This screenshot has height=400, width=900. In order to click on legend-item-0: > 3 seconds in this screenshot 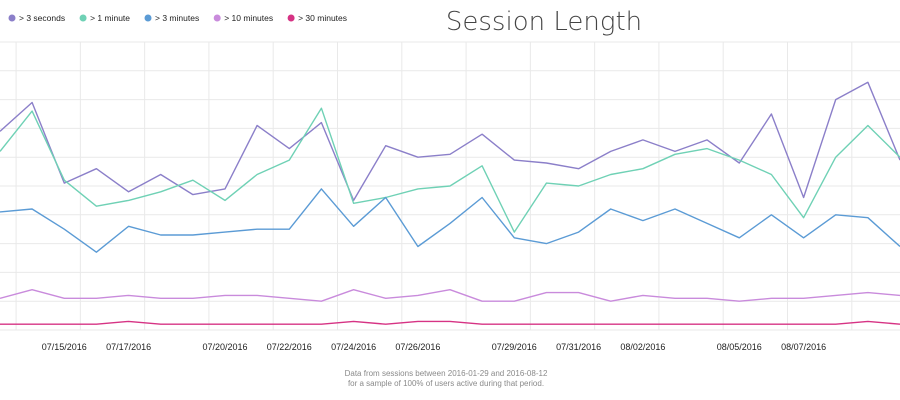, I will do `click(37, 18)`.